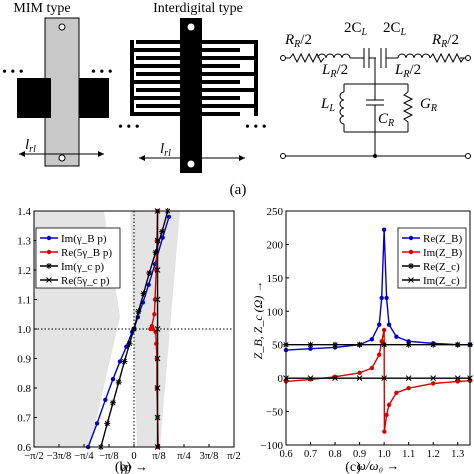 Image resolution: width=474 pixels, height=474 pixels. Describe the element at coordinates (24, 242) in the screenshot. I see `y-tick-label: 1.3` at that location.